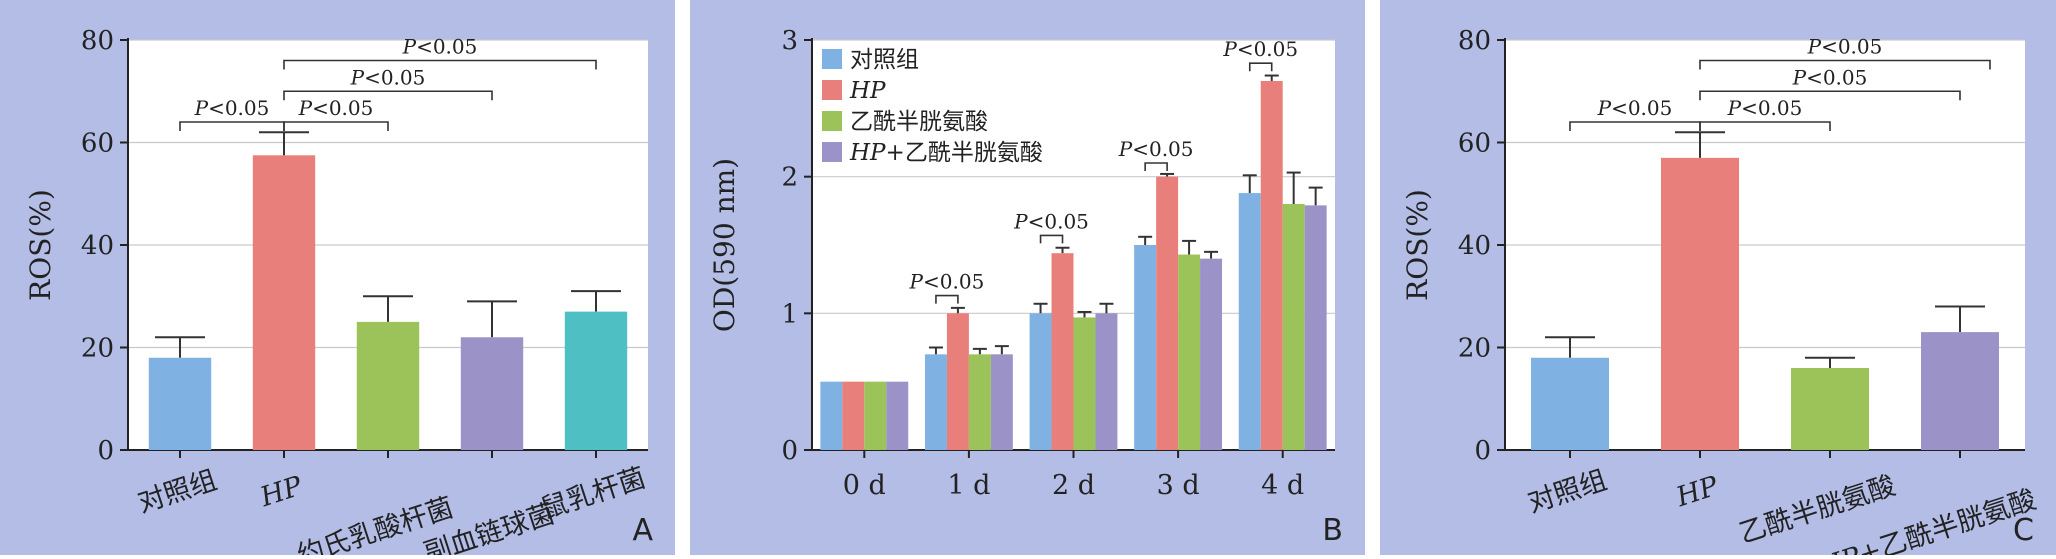 This screenshot has height=559, width=2056. What do you see at coordinates (724, 245) in the screenshot?
I see `y-axis-label: OD(590 nm)` at bounding box center [724, 245].